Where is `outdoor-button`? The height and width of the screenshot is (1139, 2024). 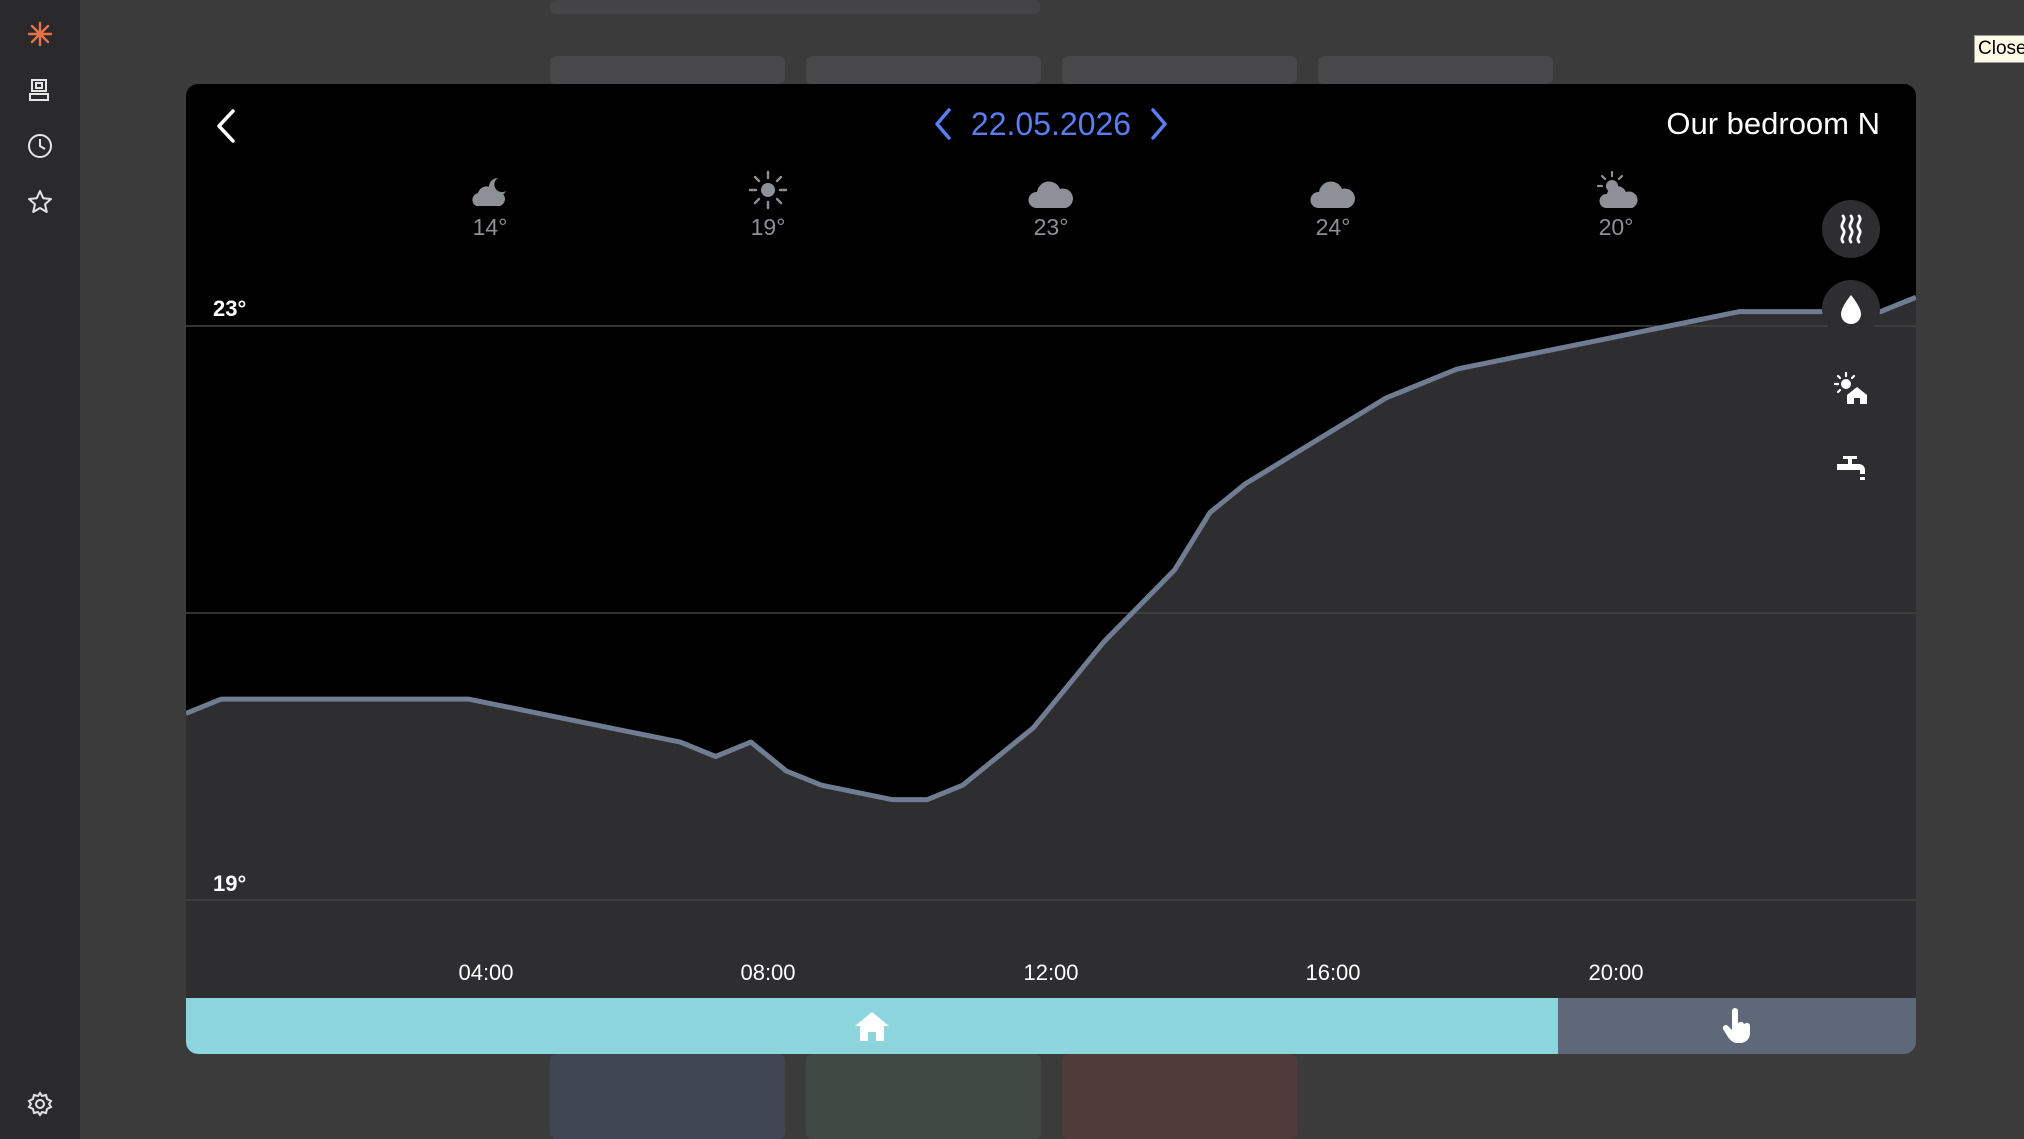 outdoor-button is located at coordinates (1851, 389).